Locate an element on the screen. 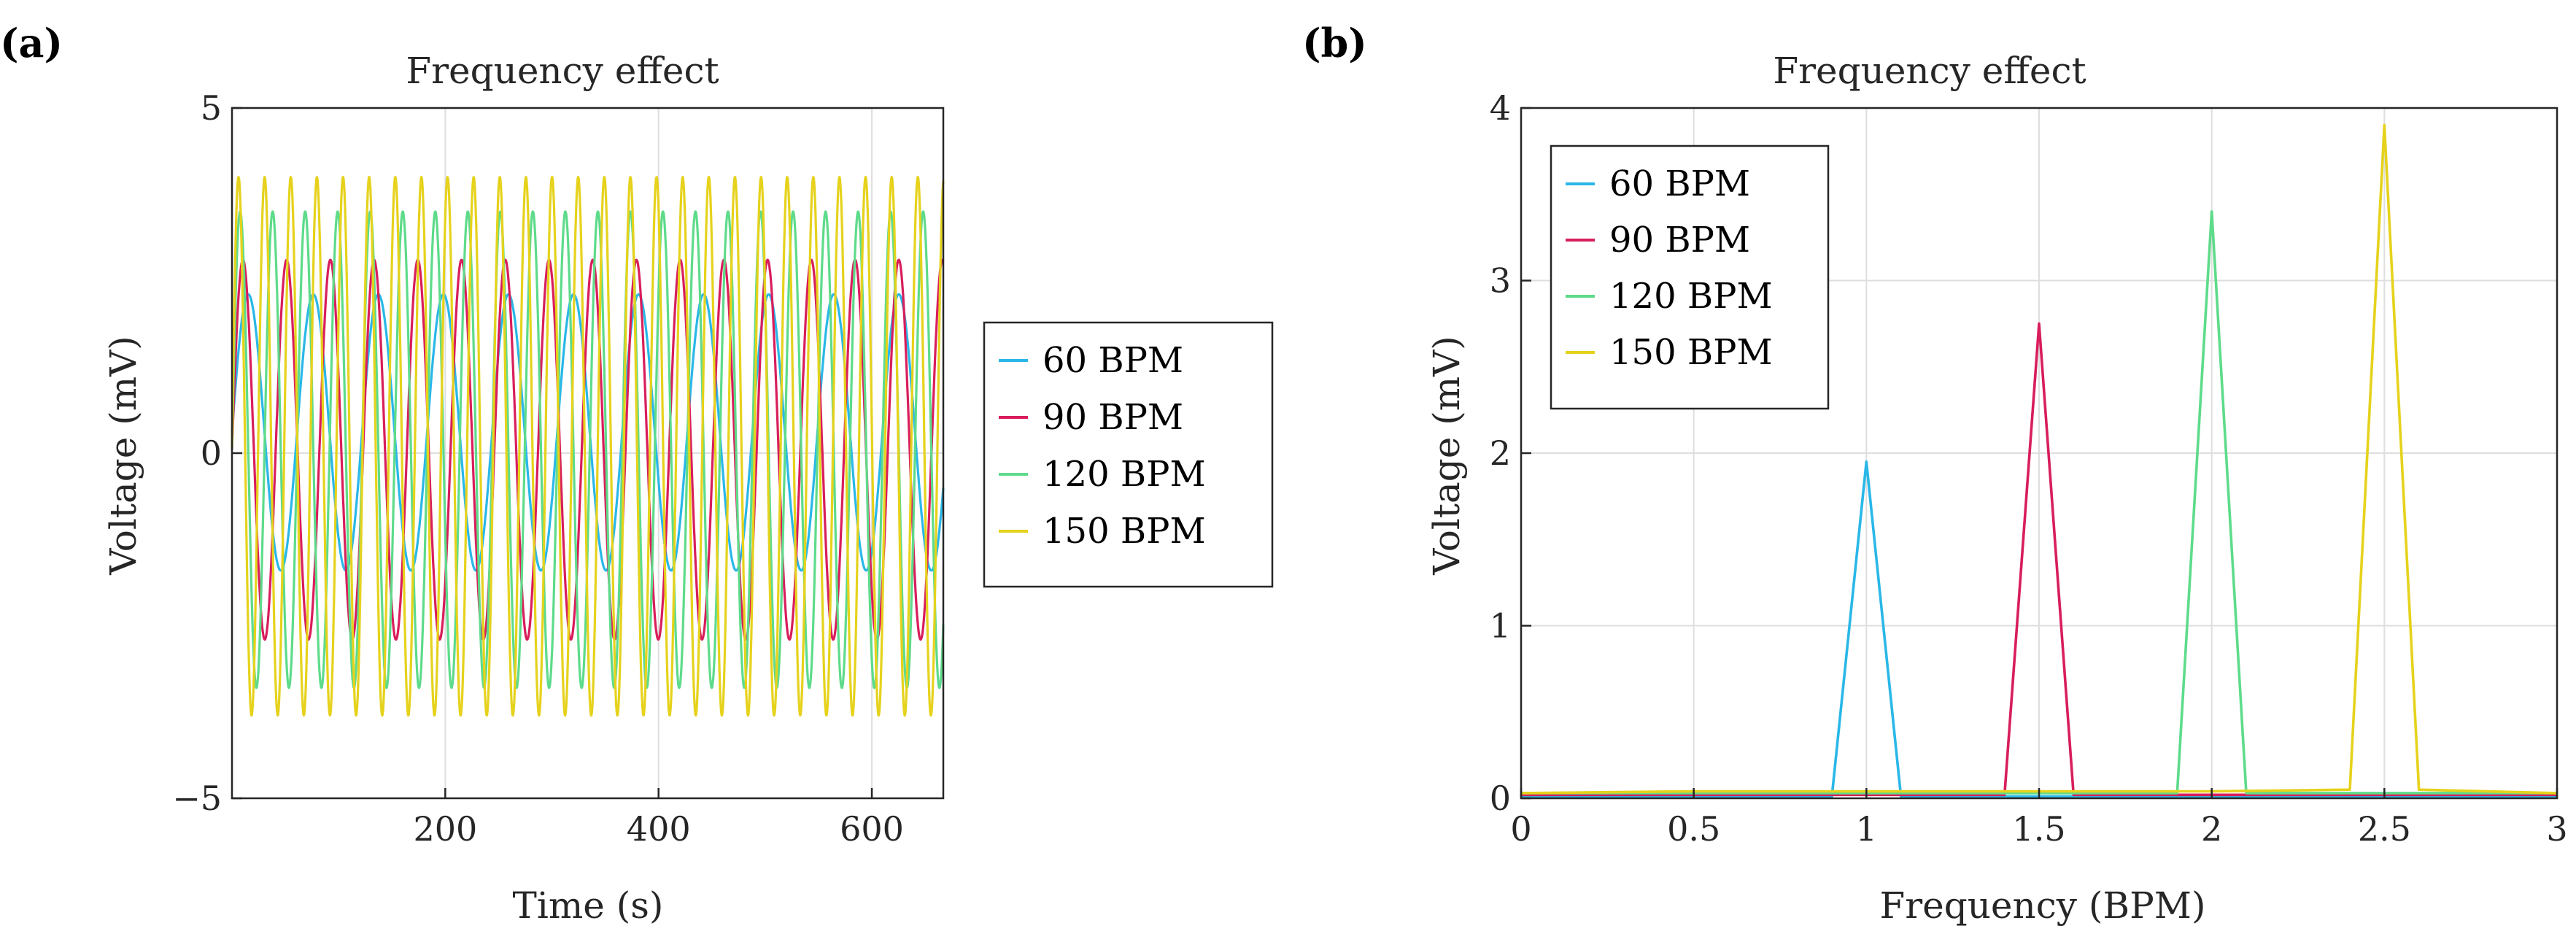 This screenshot has width=2576, height=934. chart-b-y-tick-label: 0 is located at coordinates (1500, 798).